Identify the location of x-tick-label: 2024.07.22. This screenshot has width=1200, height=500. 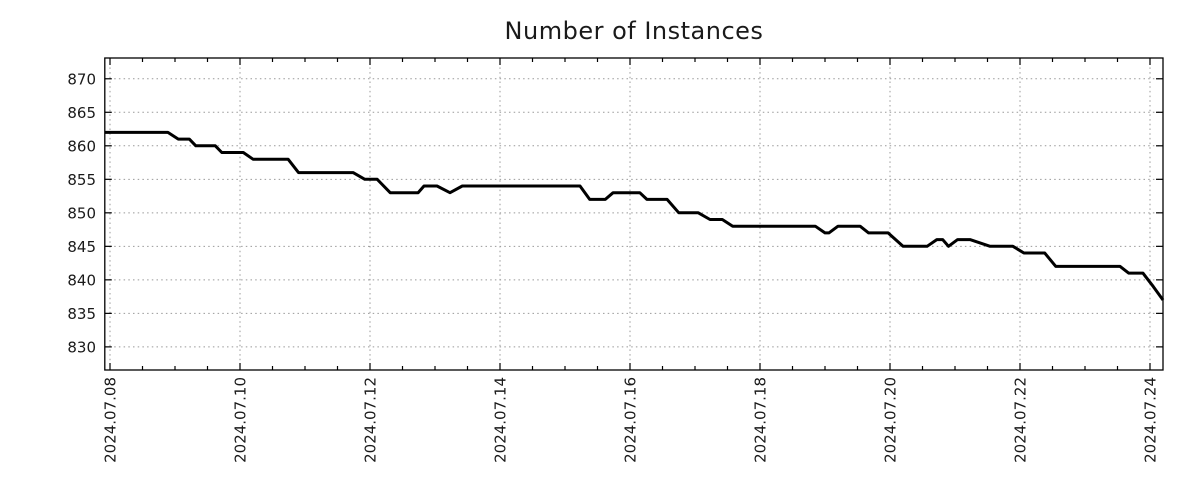
(1021, 420).